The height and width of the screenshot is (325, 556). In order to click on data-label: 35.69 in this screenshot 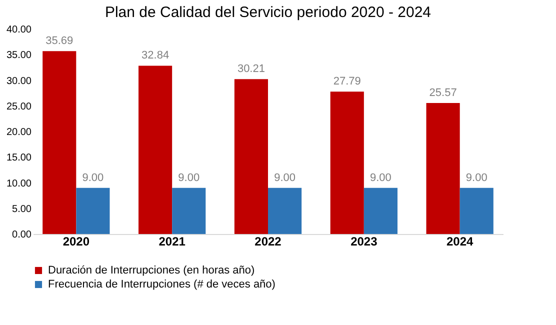, I will do `click(60, 41)`.